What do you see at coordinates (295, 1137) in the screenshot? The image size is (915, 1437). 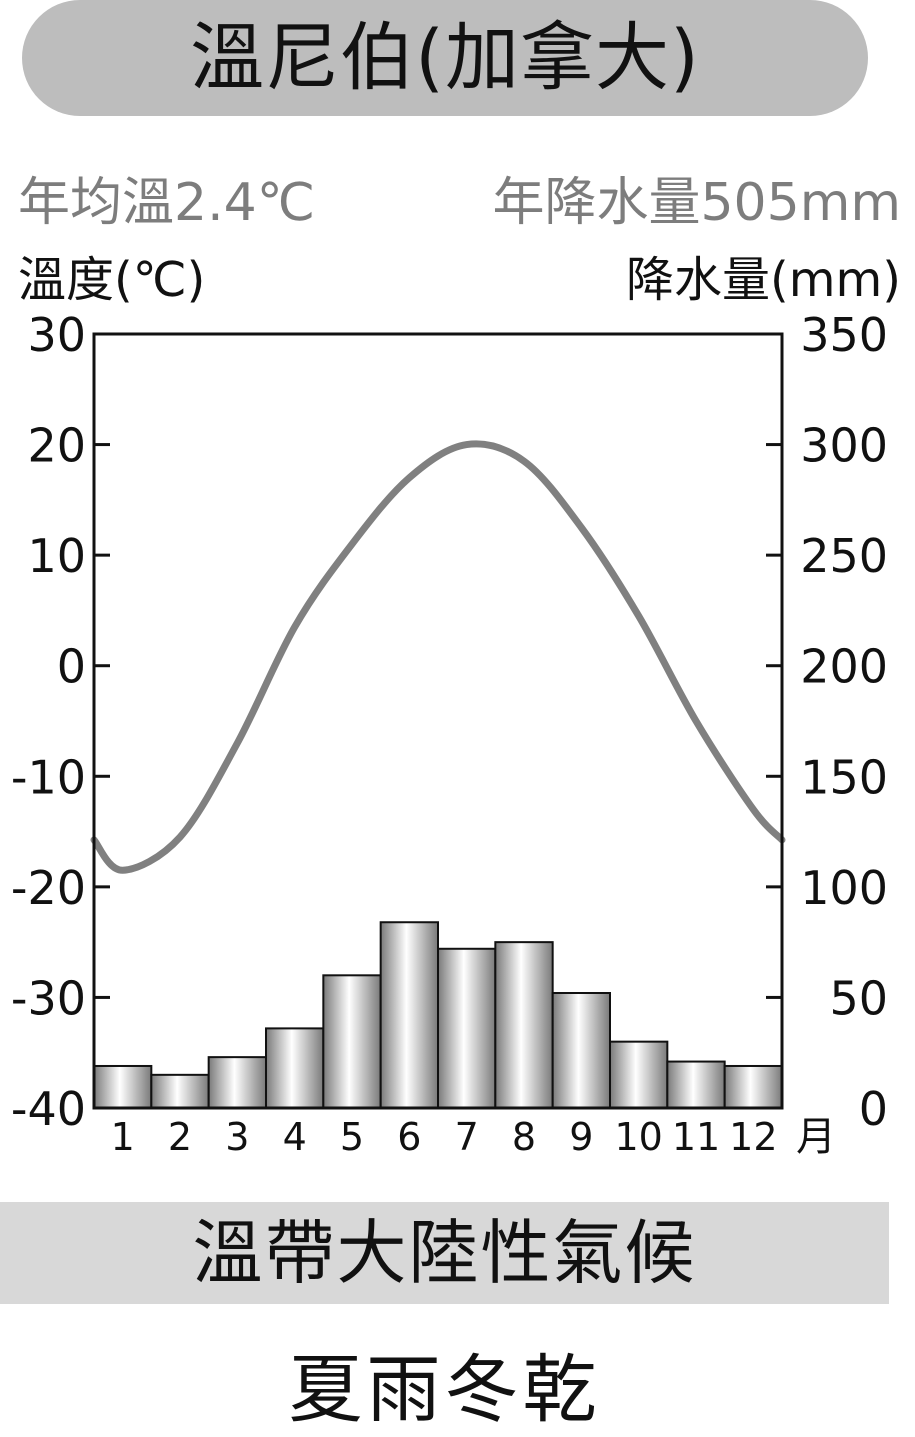 I see `month-label-4: 4` at bounding box center [295, 1137].